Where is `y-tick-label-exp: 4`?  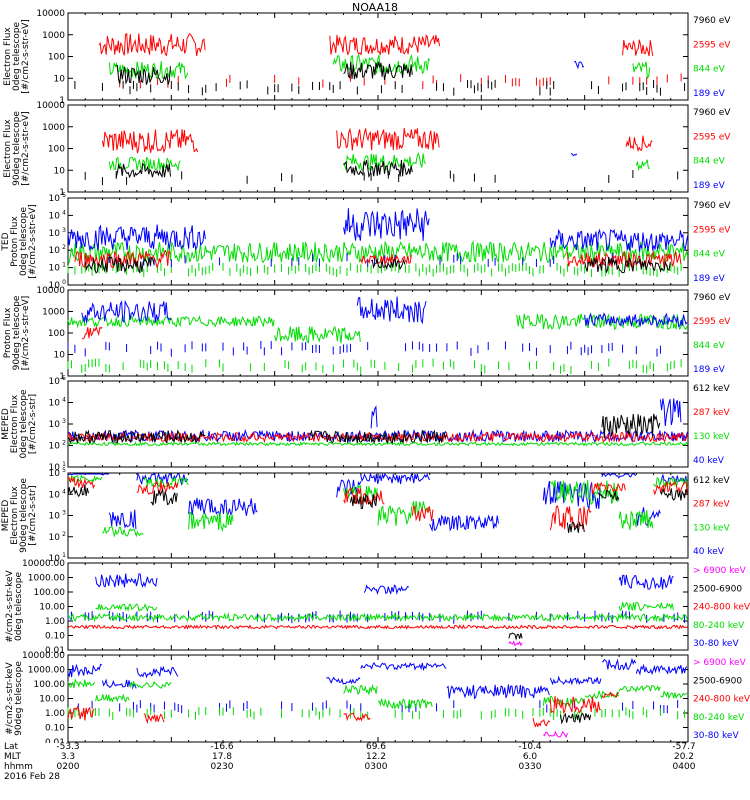
y-tick-label-exp: 4 is located at coordinates (64, 400).